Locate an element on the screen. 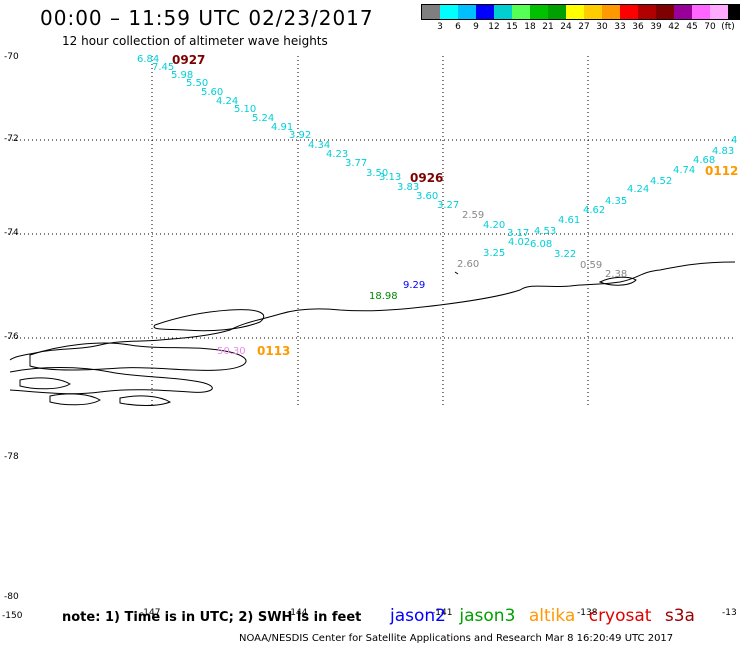 This screenshot has height=650, width=740. wave-label-gray: 2.38 is located at coordinates (616, 274).